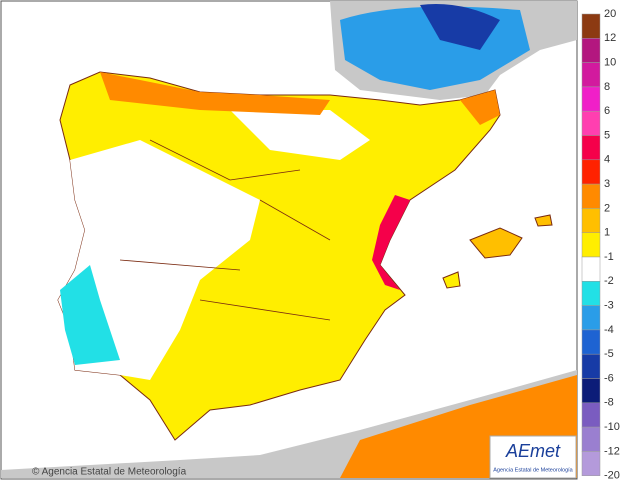 The image size is (630, 500). Describe the element at coordinates (609, 257) in the screenshot. I see `legend-label: -1` at that location.